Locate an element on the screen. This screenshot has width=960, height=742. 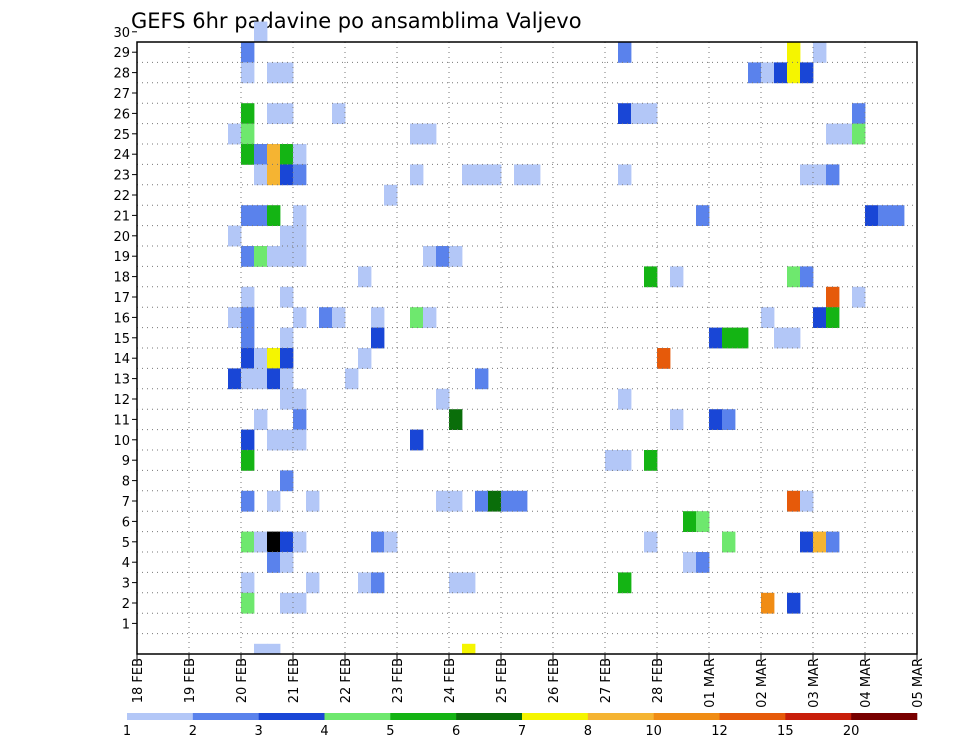
x-tick-label: 24 FEB is located at coordinates (450, 680).